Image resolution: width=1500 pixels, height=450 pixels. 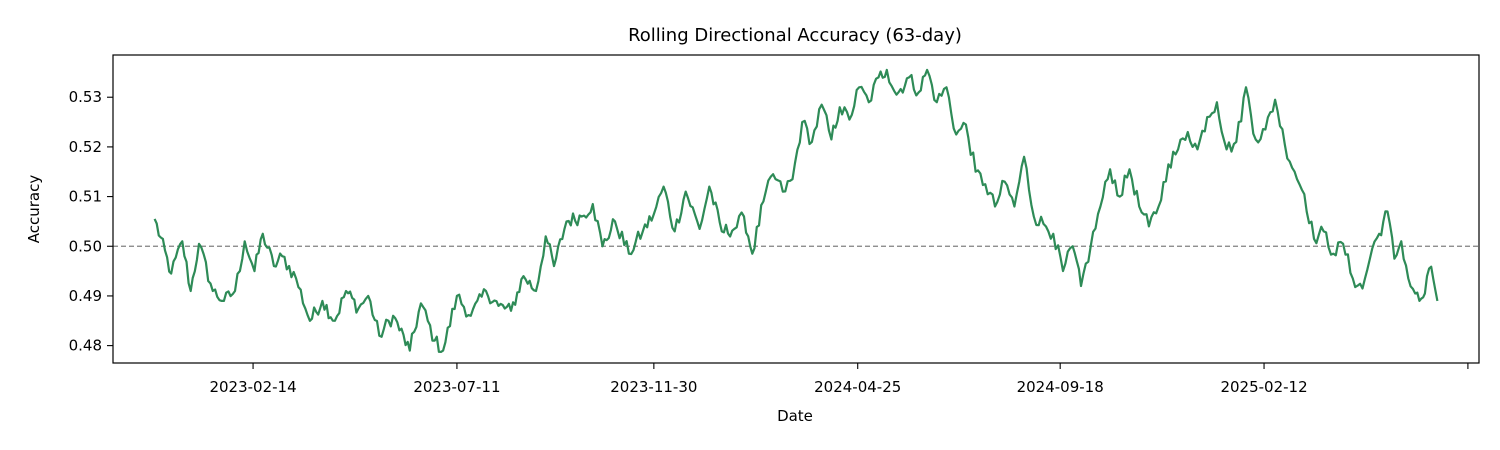 I want to click on y-tick-label: 0.48, so click(x=85, y=346).